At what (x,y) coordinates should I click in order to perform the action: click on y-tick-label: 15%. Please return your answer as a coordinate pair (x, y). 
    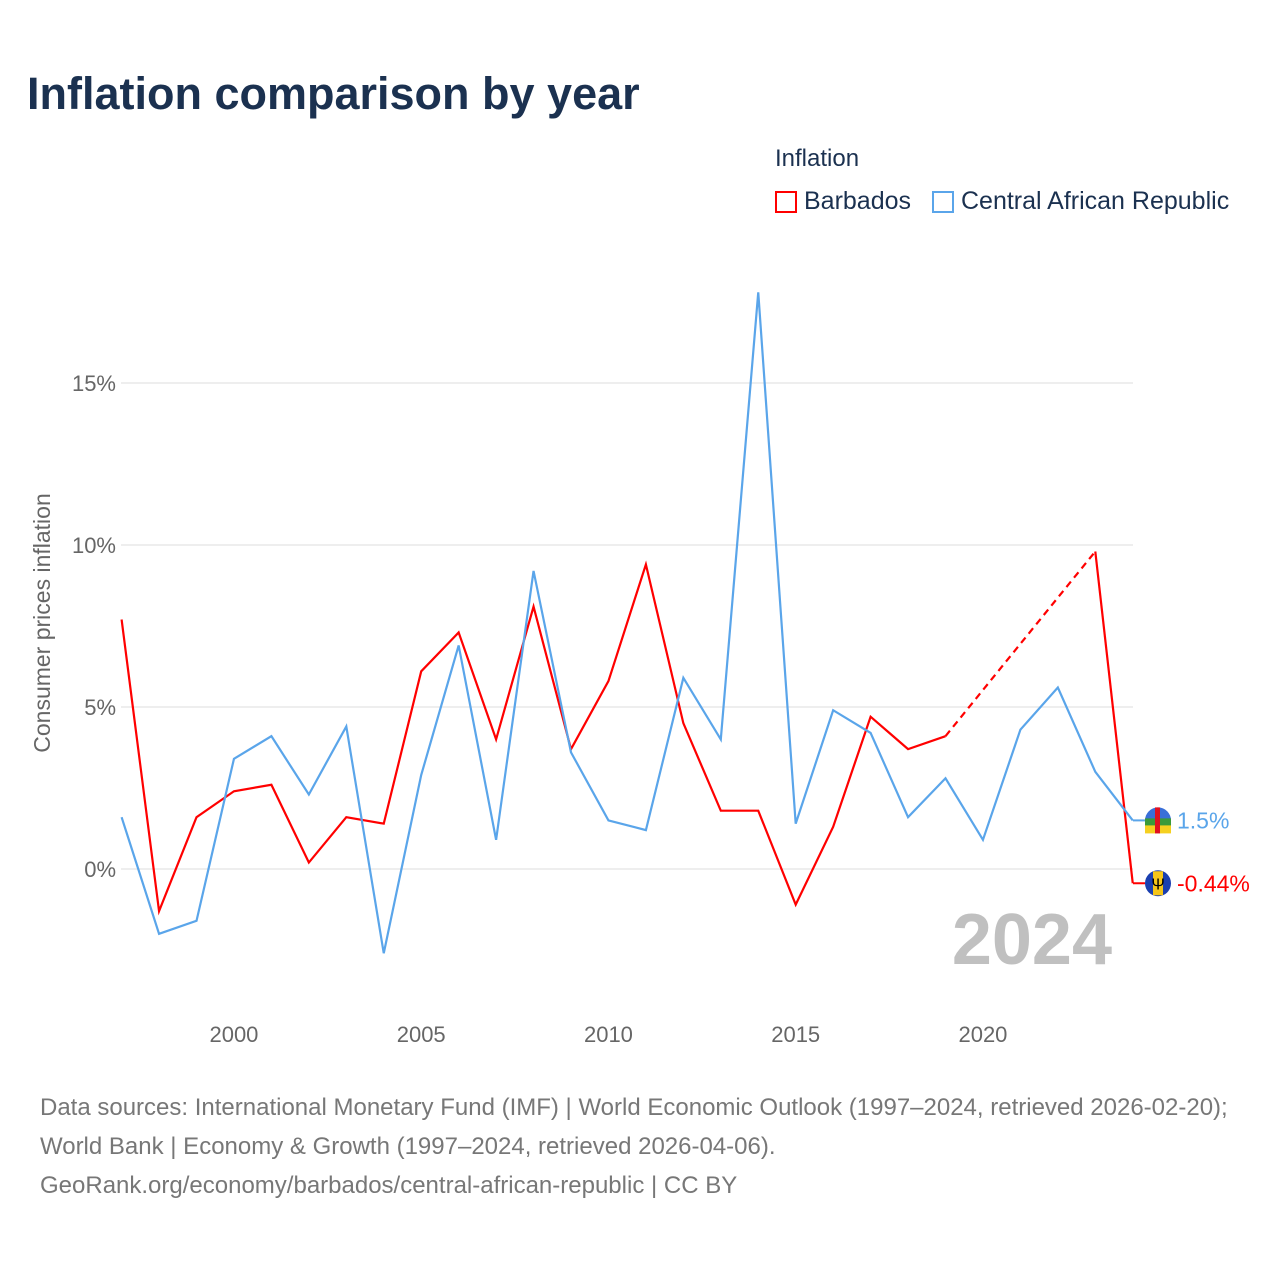
    Looking at the image, I should click on (94, 383).